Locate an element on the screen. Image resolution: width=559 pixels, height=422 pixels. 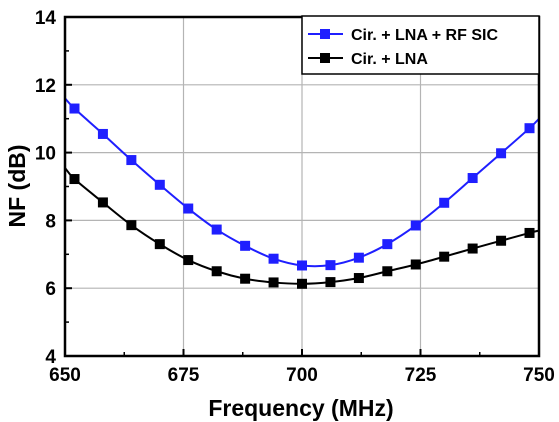
legend-label-lna: Cir. + LNA is located at coordinates (389, 59).